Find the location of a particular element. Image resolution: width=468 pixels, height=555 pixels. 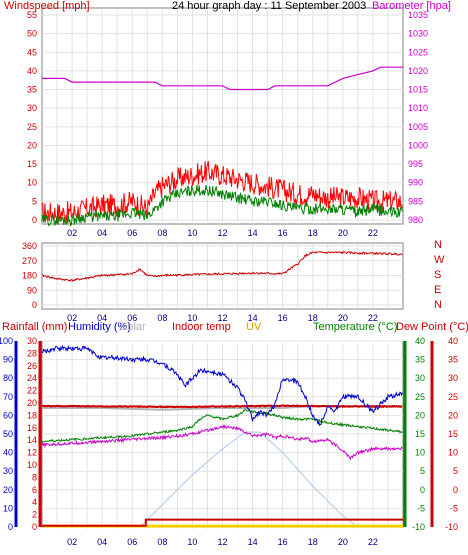

humidity-tick-label: 80 is located at coordinates (8, 378).